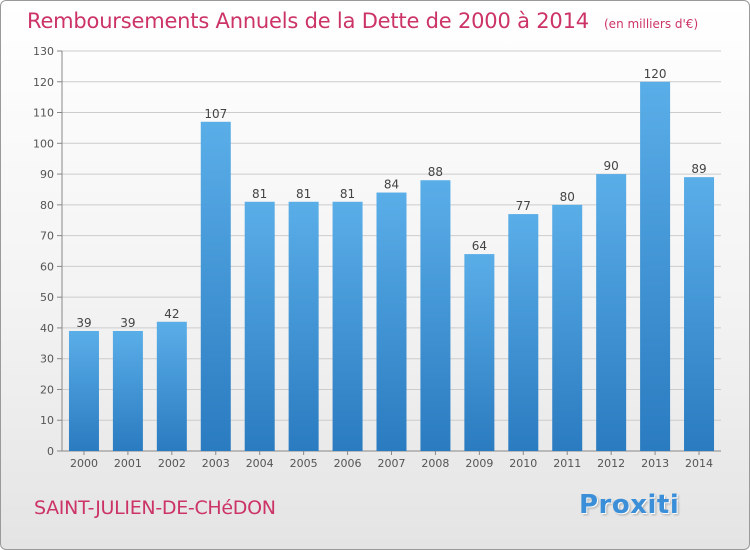 The width and height of the screenshot is (750, 550). Describe the element at coordinates (567, 463) in the screenshot. I see `x-tick-label: 2011` at that location.